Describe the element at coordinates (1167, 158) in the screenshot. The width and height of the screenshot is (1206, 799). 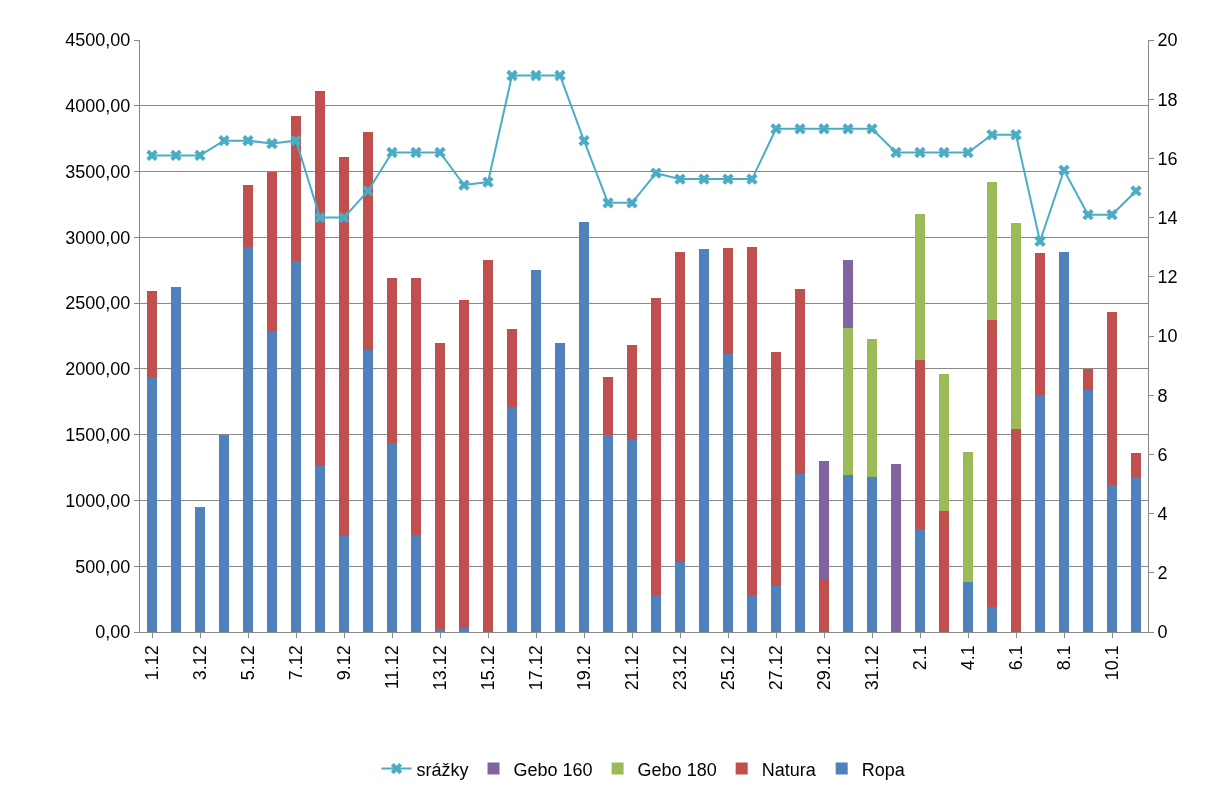
I see `y2-tick-label: 16` at that location.